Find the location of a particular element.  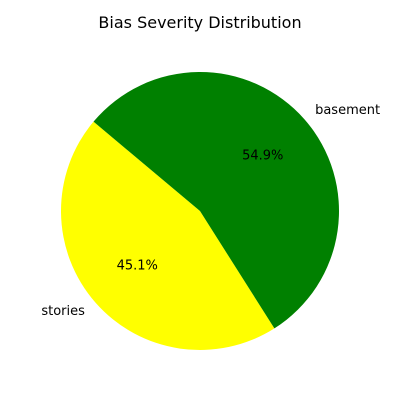

pie-label-basement: basement is located at coordinates (347, 110).